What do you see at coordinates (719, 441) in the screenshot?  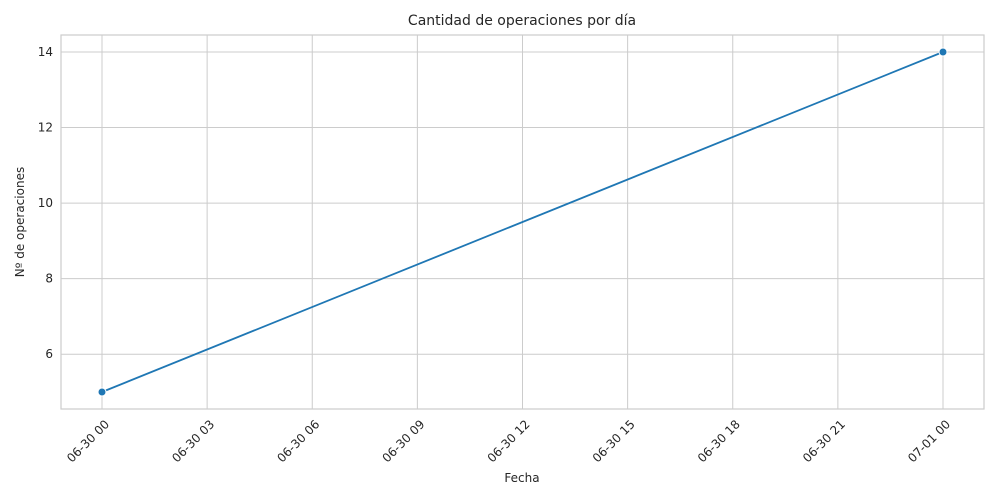 I see `x-tick-label: 06-30 18` at bounding box center [719, 441].